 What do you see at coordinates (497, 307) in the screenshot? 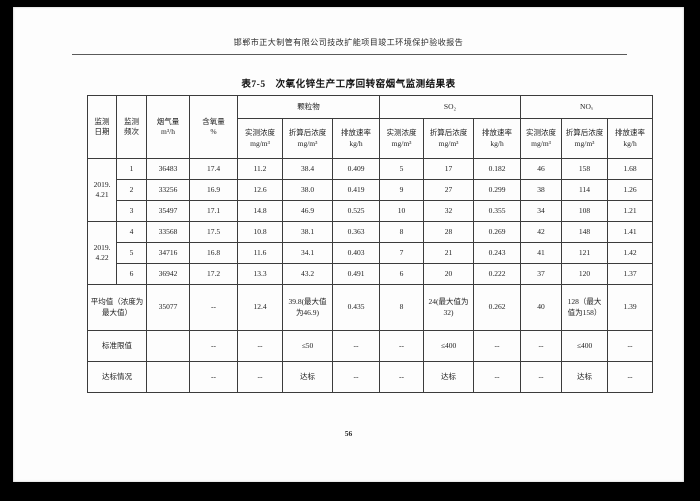
I see `value-cell: 0.262` at bounding box center [497, 307].